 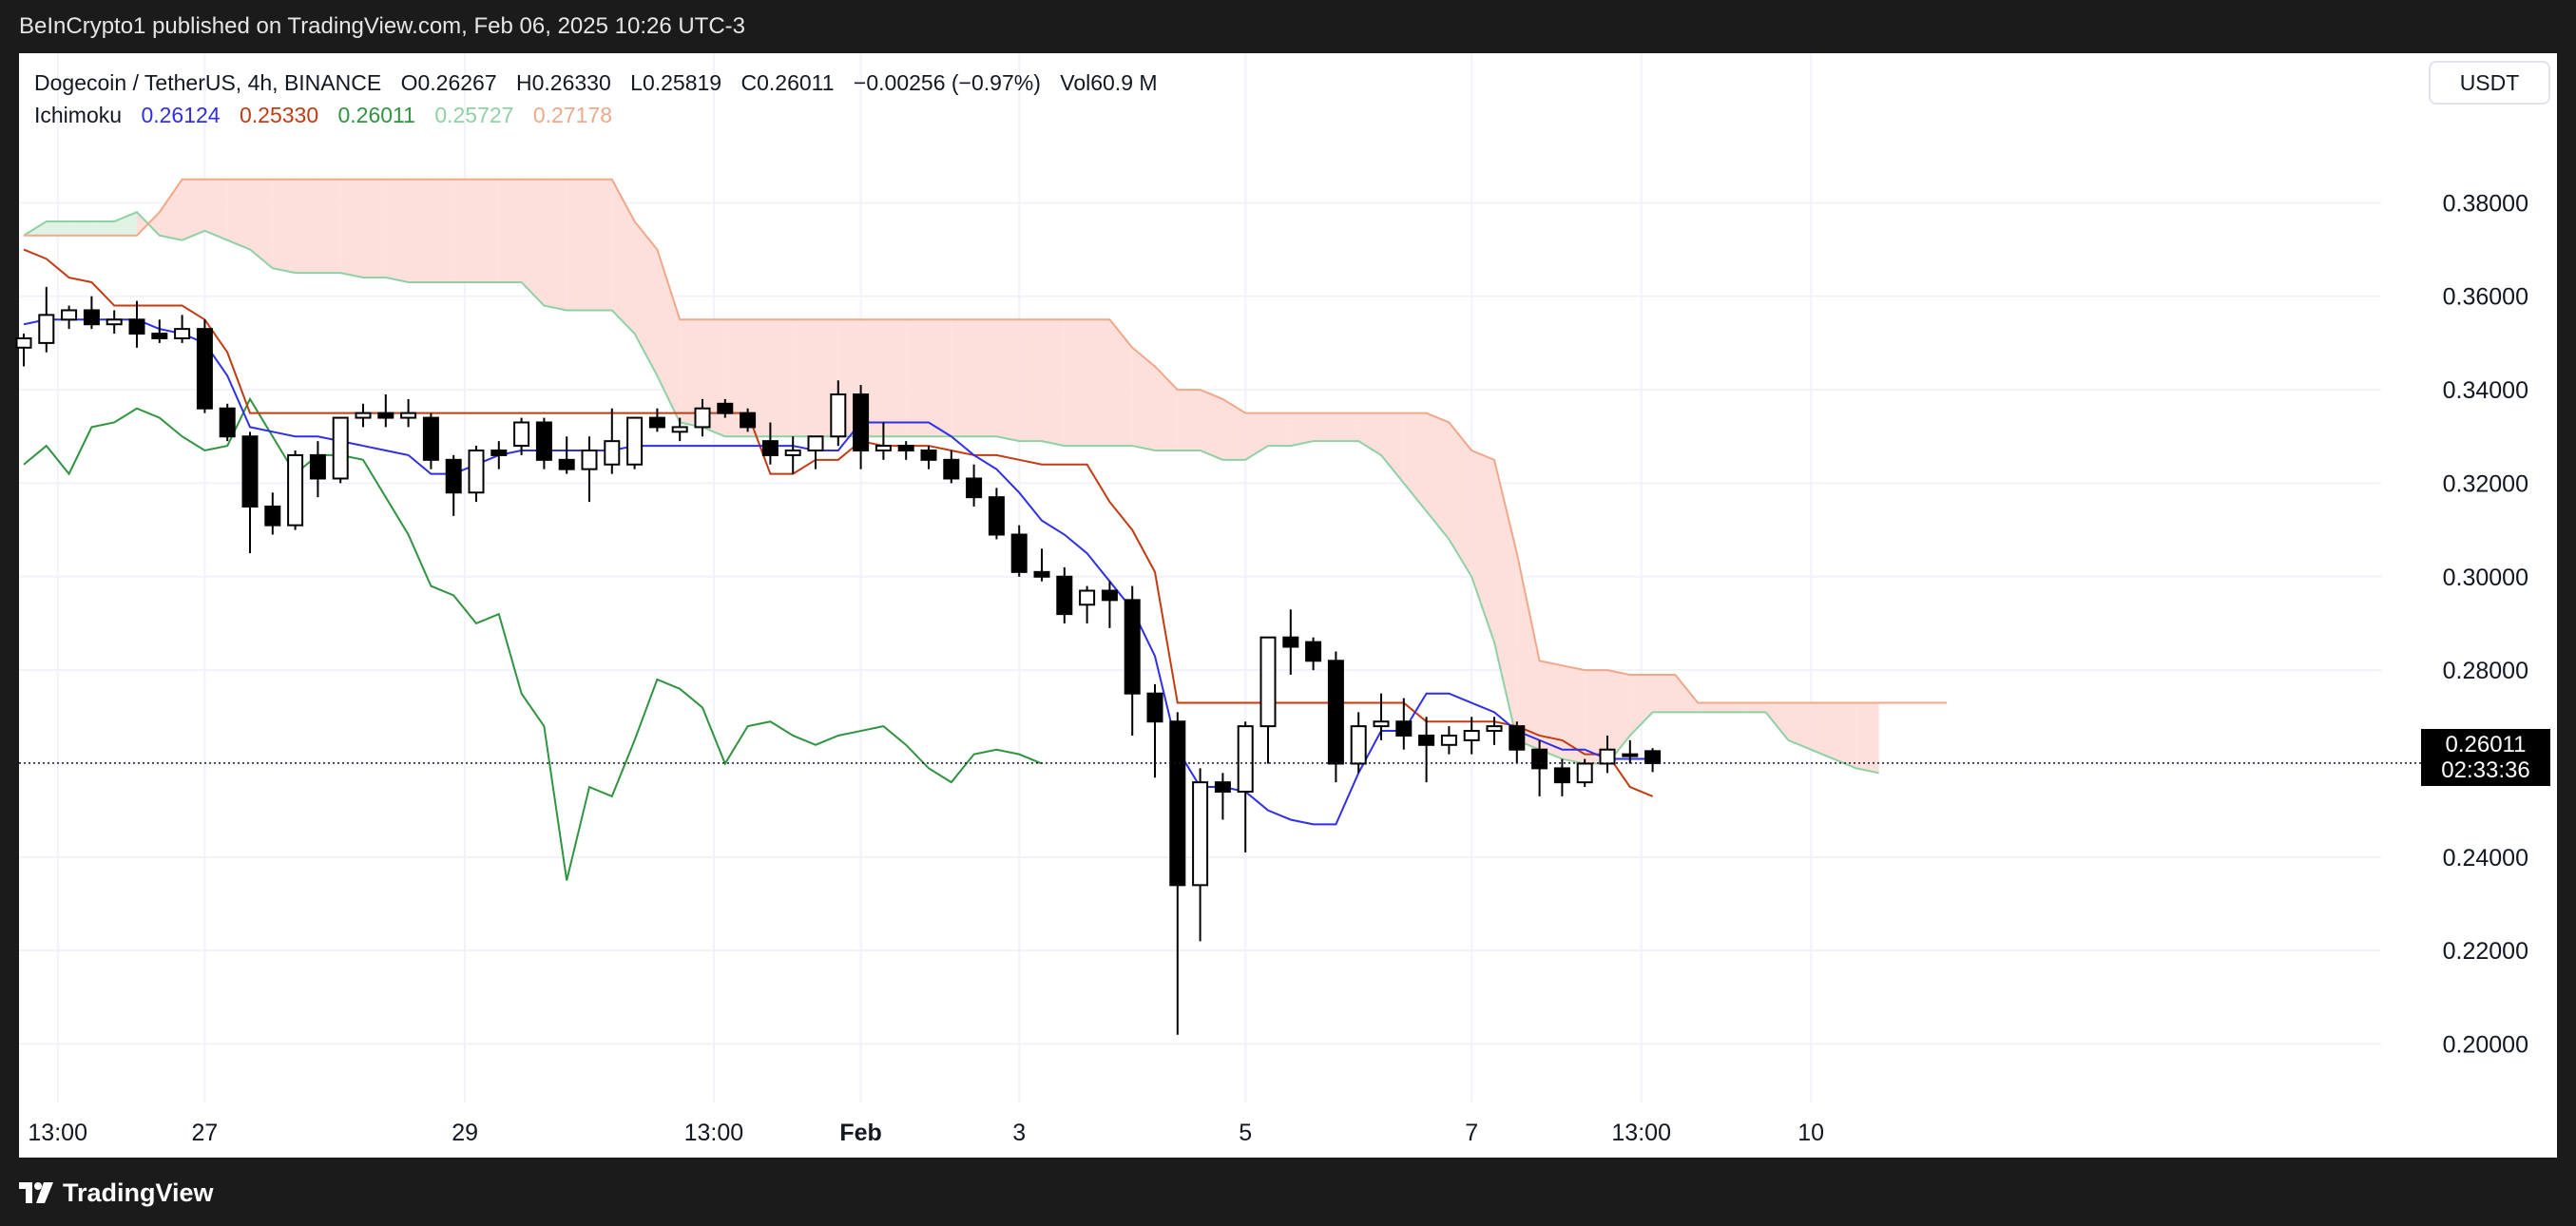 I want to click on indicator-name: Ichimoku, so click(x=78, y=115).